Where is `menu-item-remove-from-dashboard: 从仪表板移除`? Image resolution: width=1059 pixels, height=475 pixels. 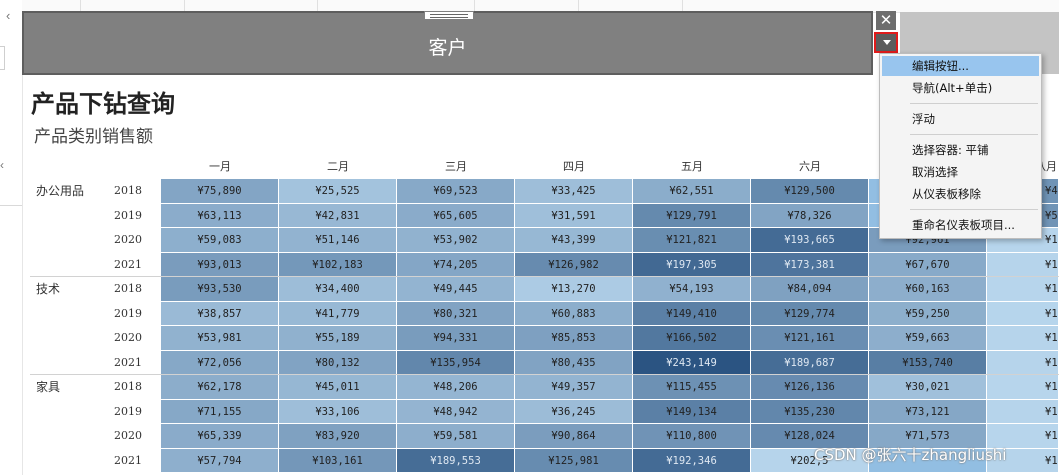
menu-item-remove-from-dashboard: 从仪表板移除 is located at coordinates (946, 194).